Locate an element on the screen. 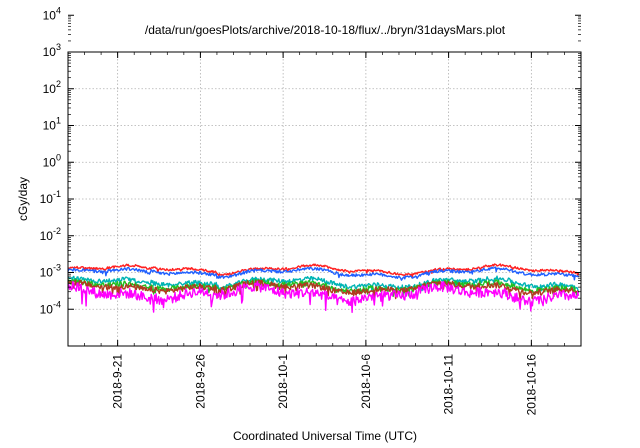 This screenshot has width=640, height=448. y-tick-label: 10⁴ is located at coordinates (52, 13).